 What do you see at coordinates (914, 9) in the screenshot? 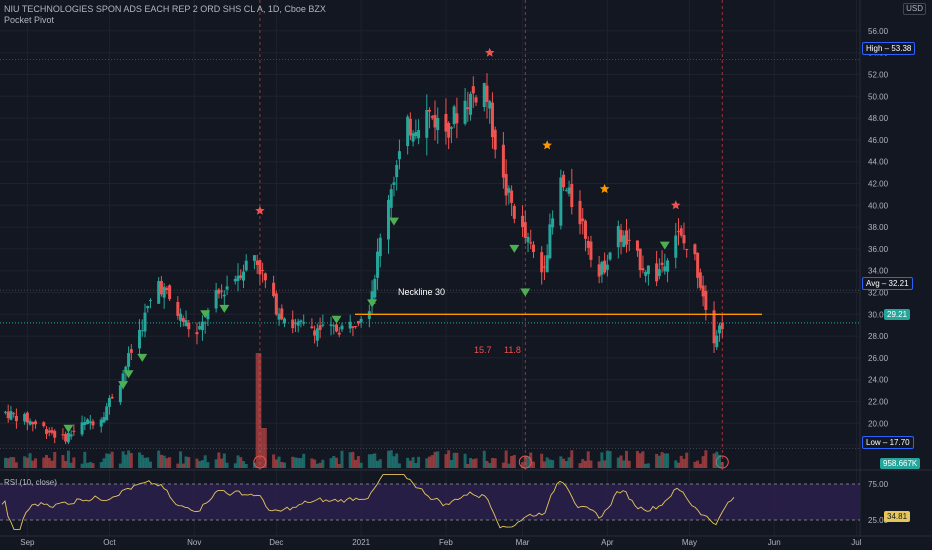
I see `currency-badge: USD` at bounding box center [914, 9].